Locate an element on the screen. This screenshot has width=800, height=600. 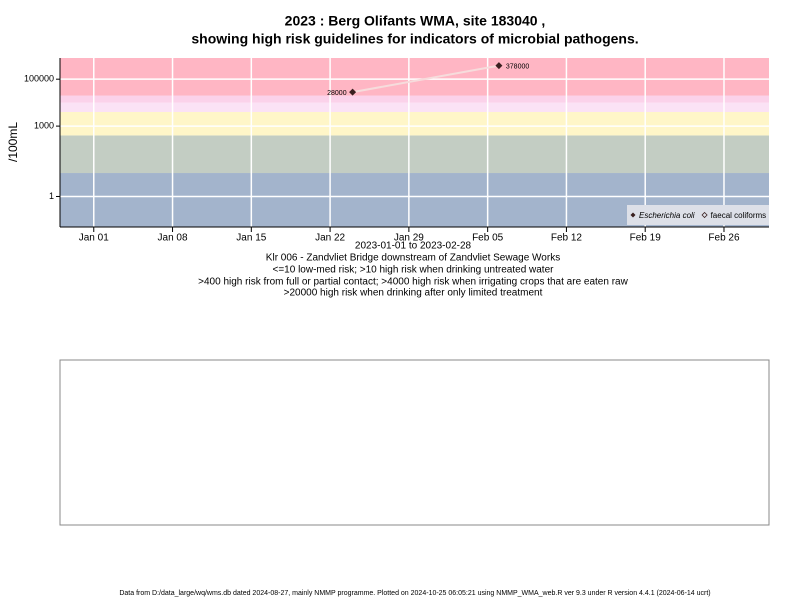
legend-label: Escherichia coli is located at coordinates (667, 215).